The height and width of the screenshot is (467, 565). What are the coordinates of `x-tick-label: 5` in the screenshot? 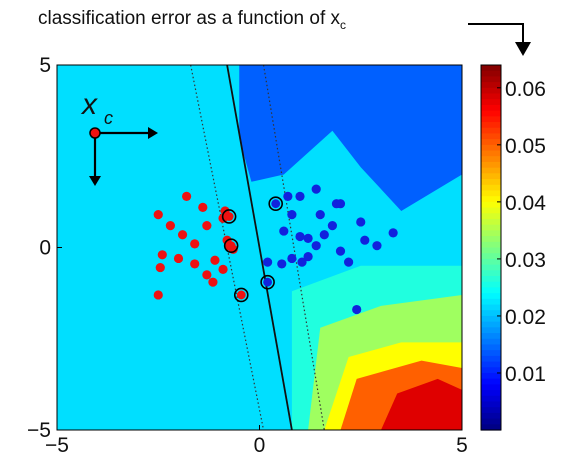 It's located at (462, 445).